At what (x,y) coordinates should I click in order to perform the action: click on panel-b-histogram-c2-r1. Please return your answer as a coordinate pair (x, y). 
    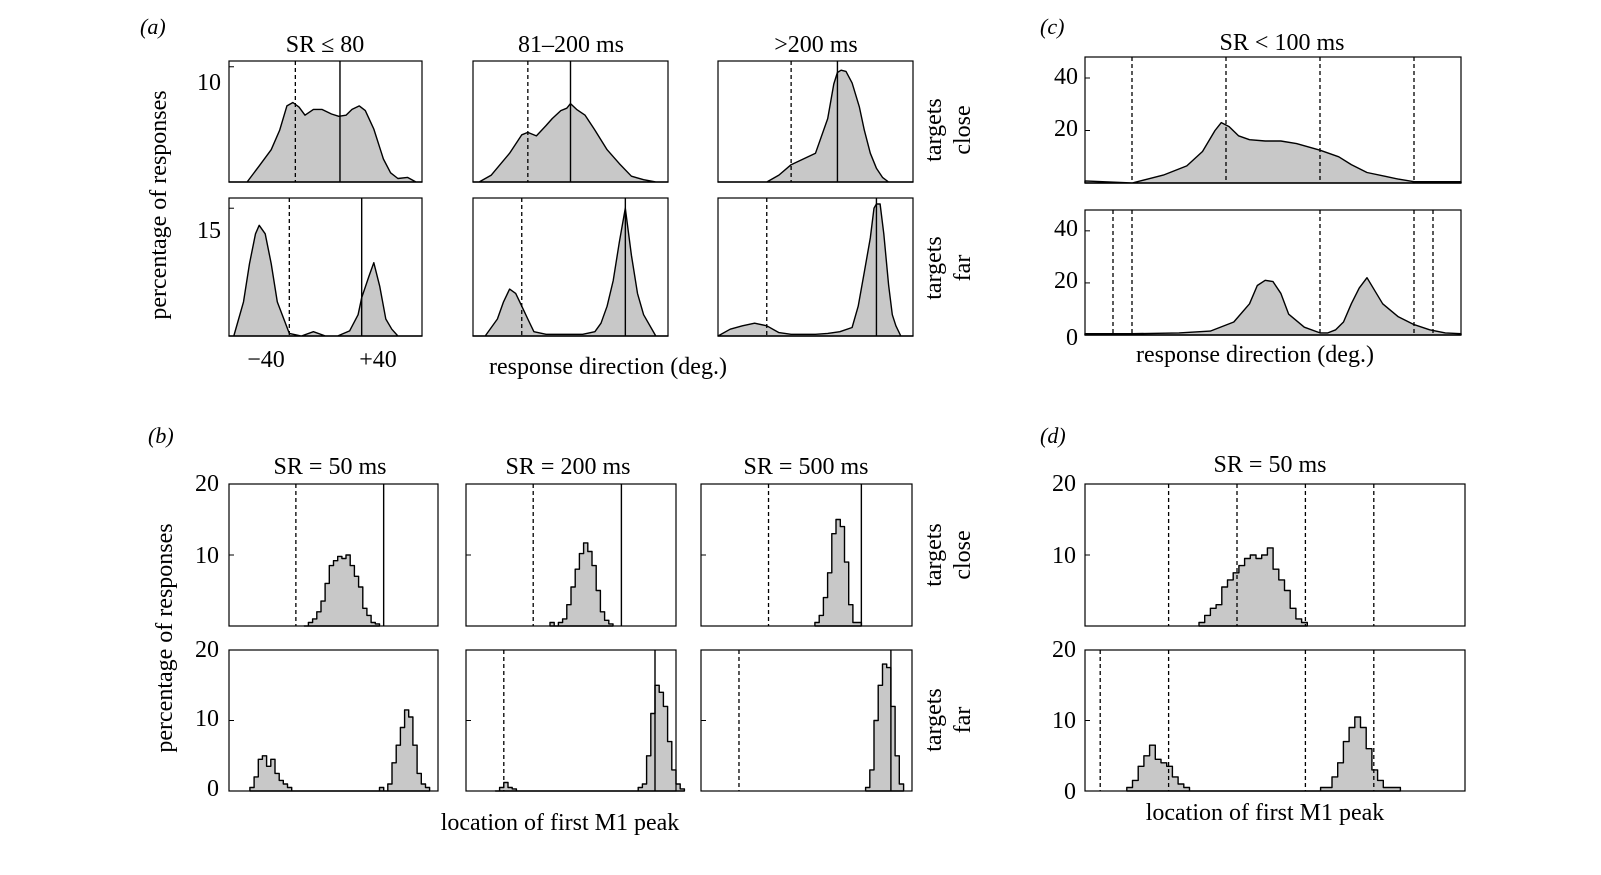
    Looking at the image, I should click on (581, 584).